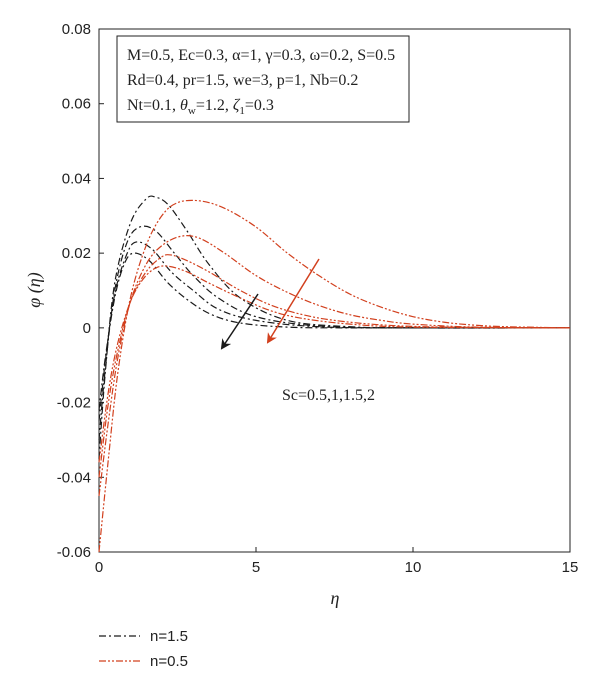 This screenshot has height=689, width=600. Describe the element at coordinates (74, 403) in the screenshot. I see `y-tick-label: -0.02` at that location.